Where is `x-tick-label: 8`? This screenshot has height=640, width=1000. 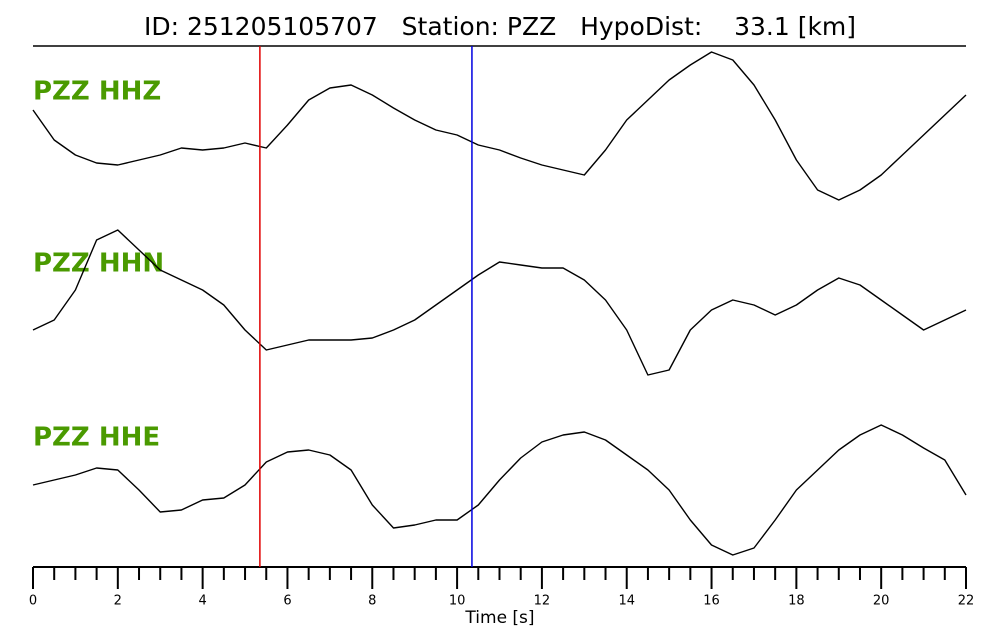
x-tick-label: 8 is located at coordinates (372, 601).